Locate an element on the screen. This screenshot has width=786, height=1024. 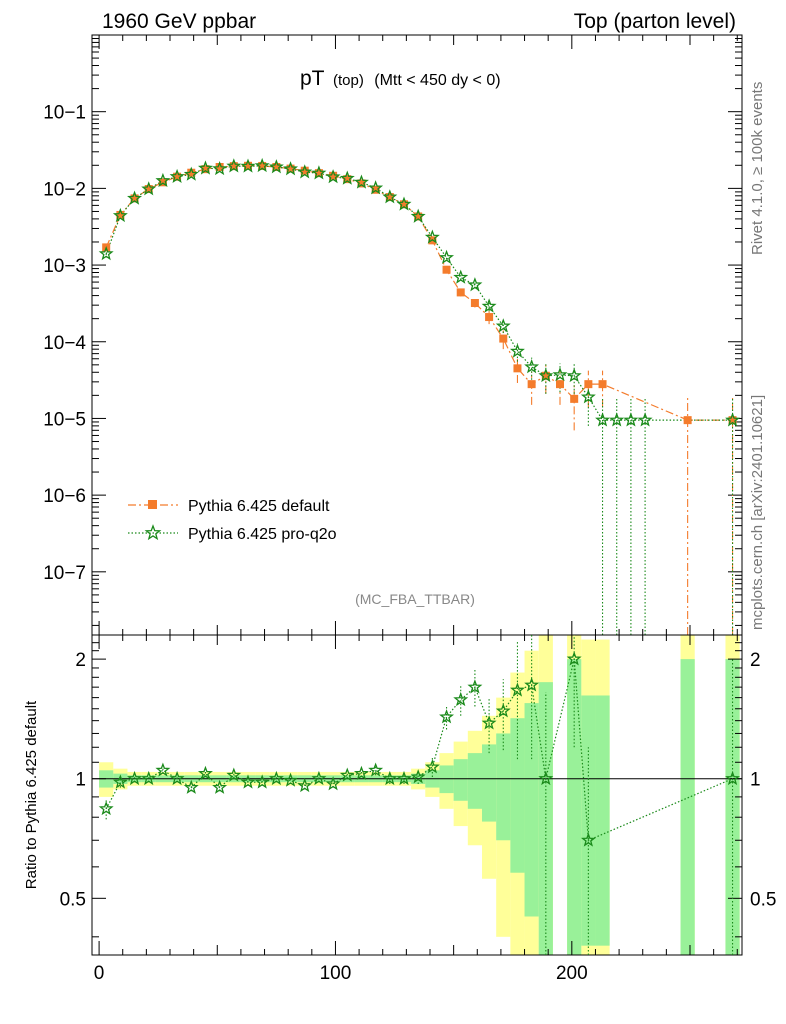
main-y-tick-label: 10−5 is located at coordinates (64, 419).